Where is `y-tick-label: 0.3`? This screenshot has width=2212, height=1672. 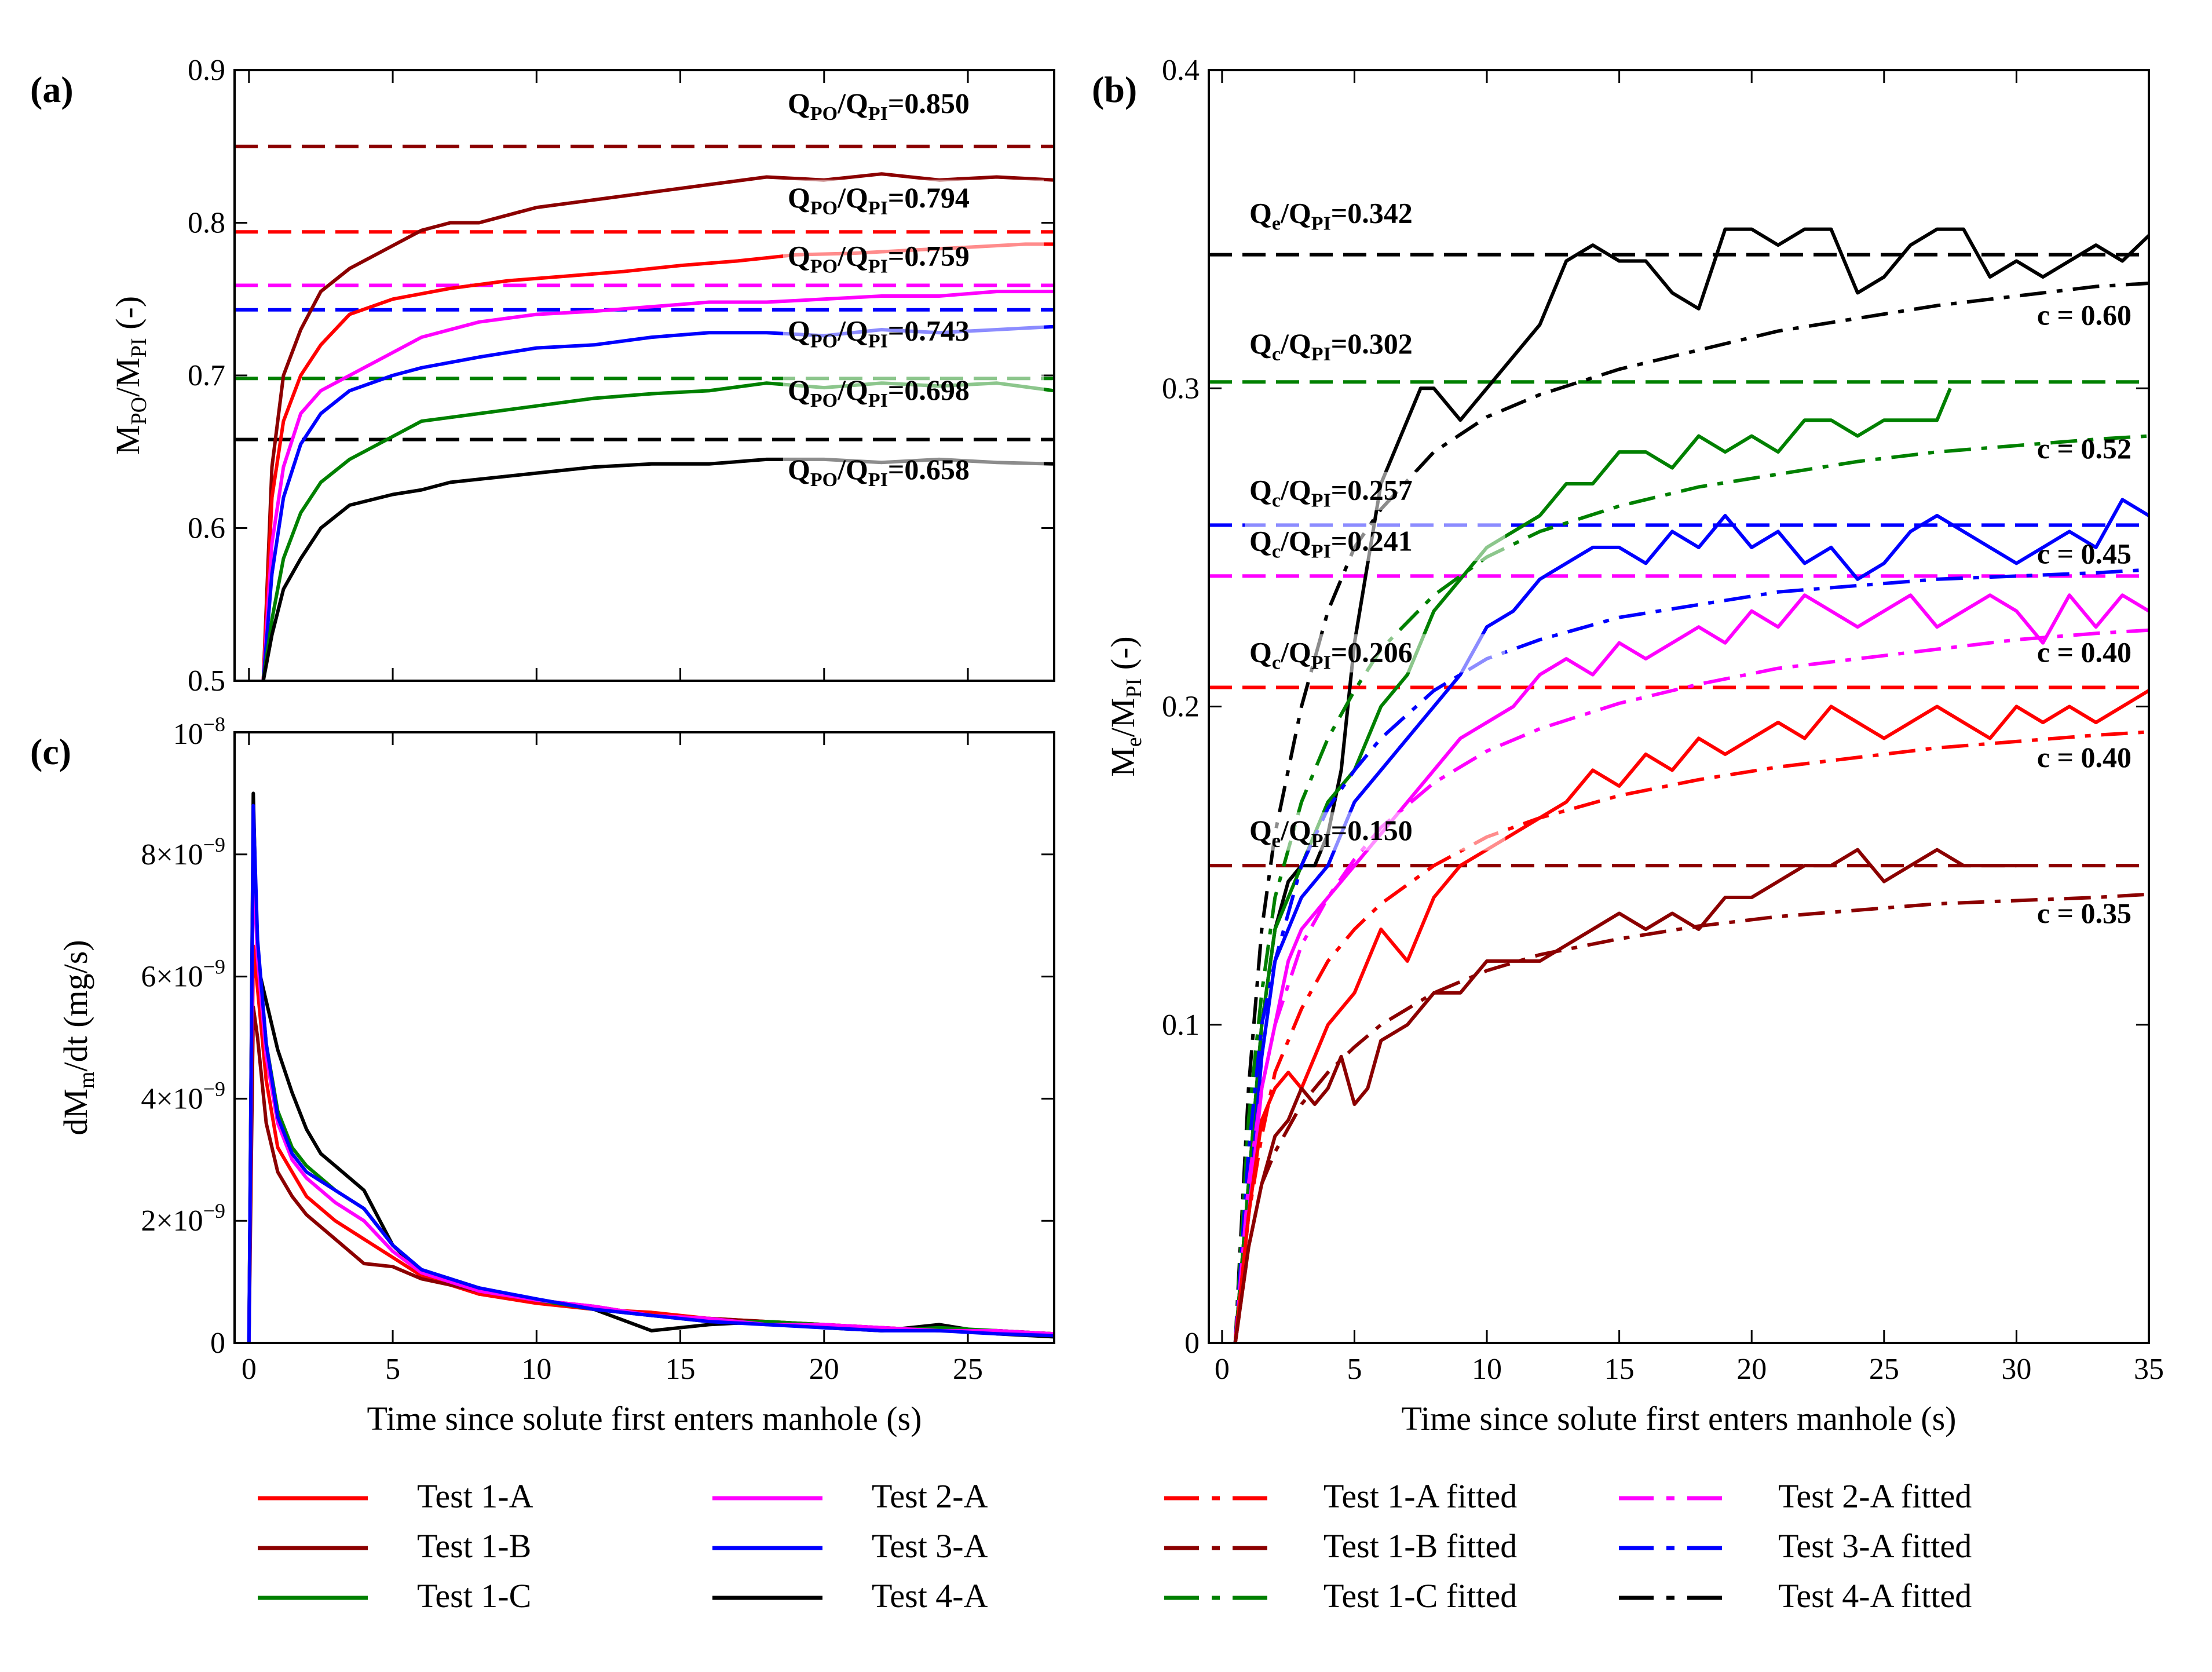
y-tick-label: 0.3 is located at coordinates (1181, 388).